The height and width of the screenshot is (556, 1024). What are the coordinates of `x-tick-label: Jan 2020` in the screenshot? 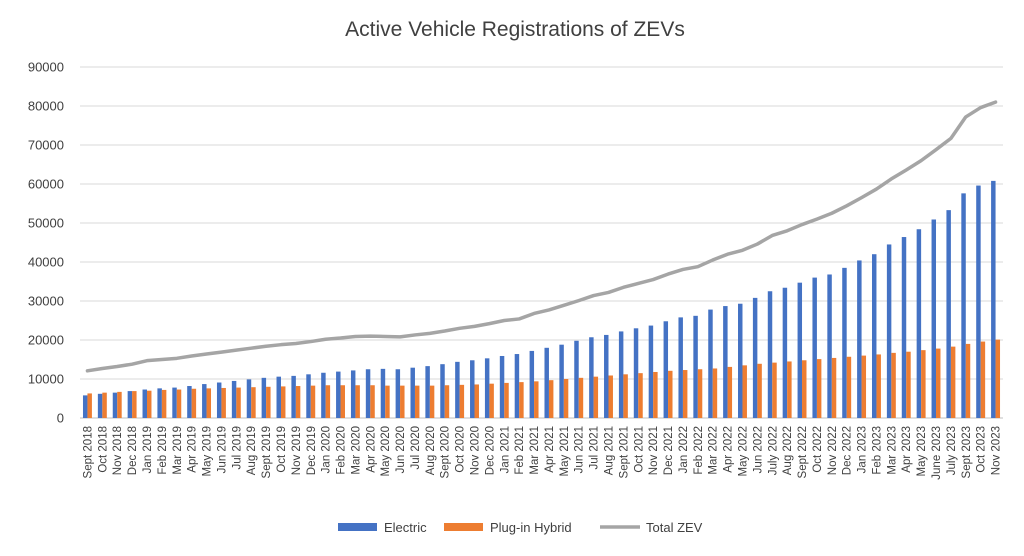 It's located at (327, 449).